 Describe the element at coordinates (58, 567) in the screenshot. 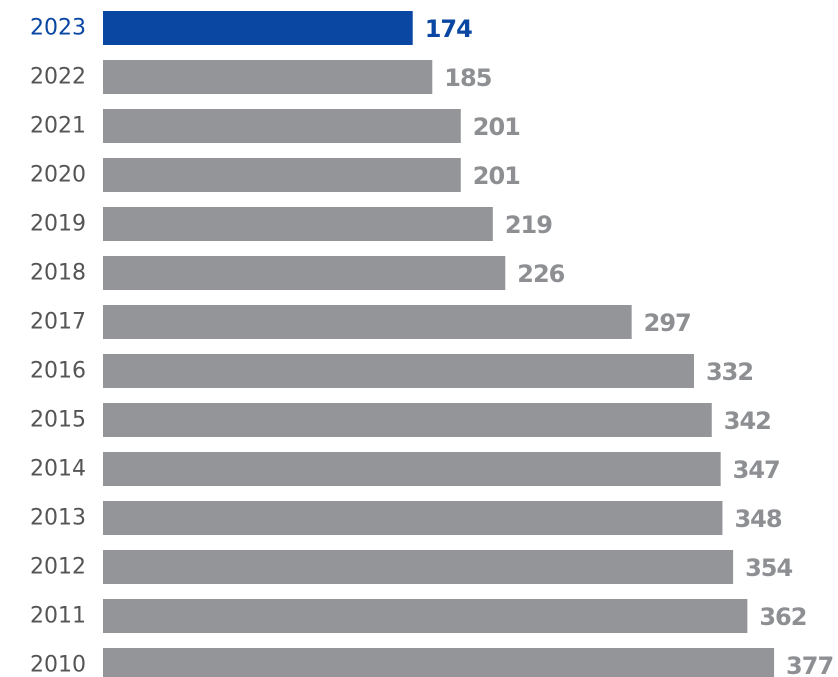

I see `year-label-2012: 2012` at that location.